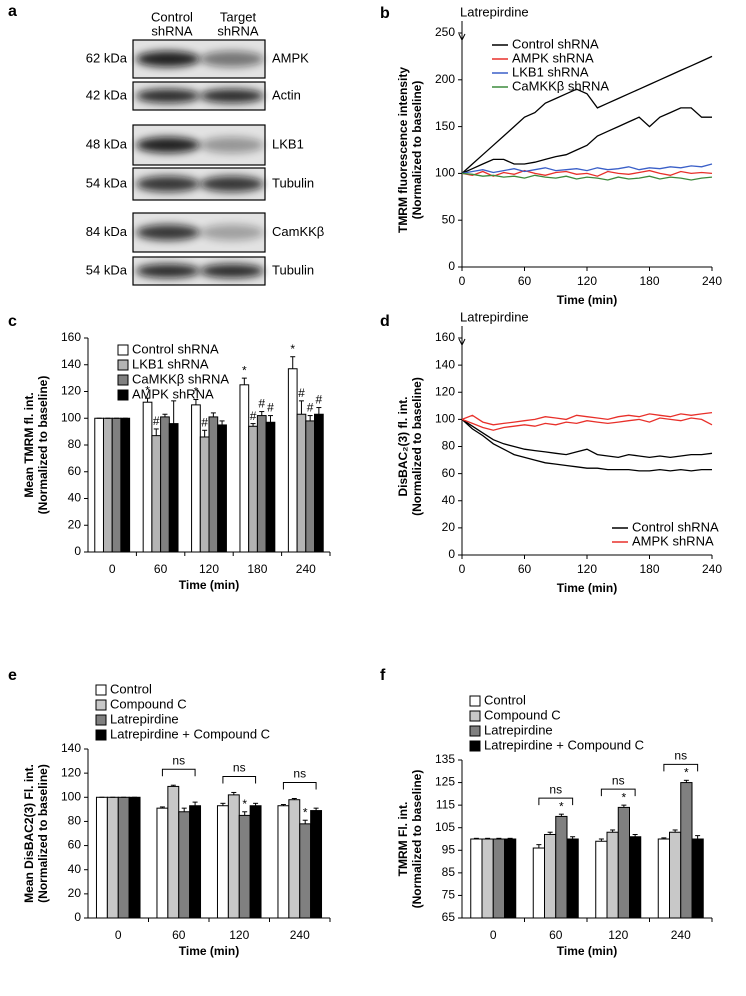  Describe the element at coordinates (449, 219) in the screenshot. I see `y-tick-label: 50` at that location.